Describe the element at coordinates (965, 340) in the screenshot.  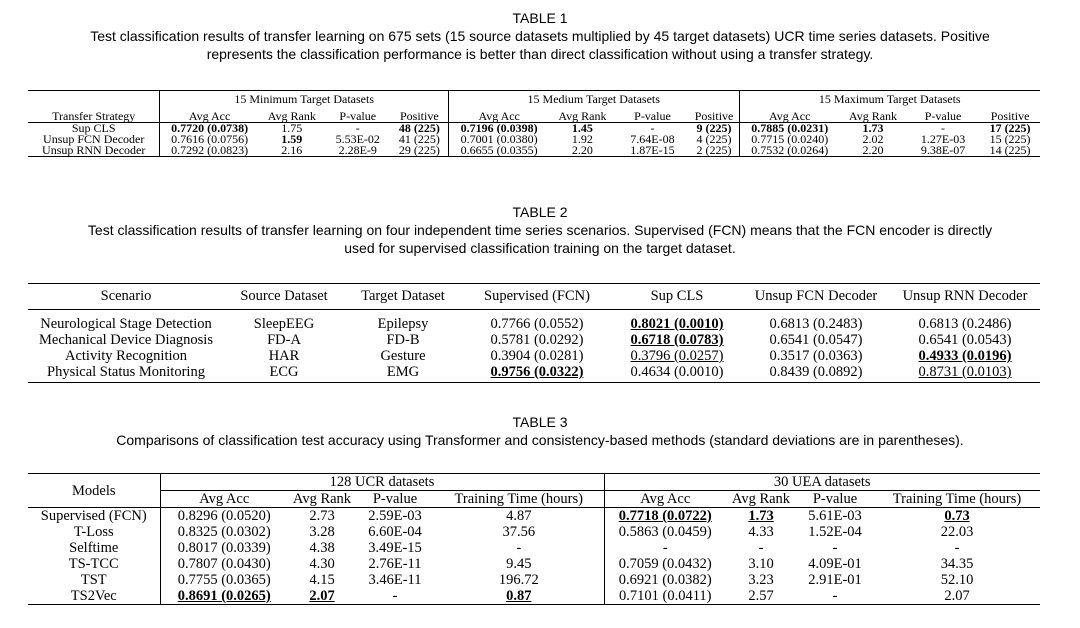
I see `table2-cell: 0.6541 (0.0543)` at that location.